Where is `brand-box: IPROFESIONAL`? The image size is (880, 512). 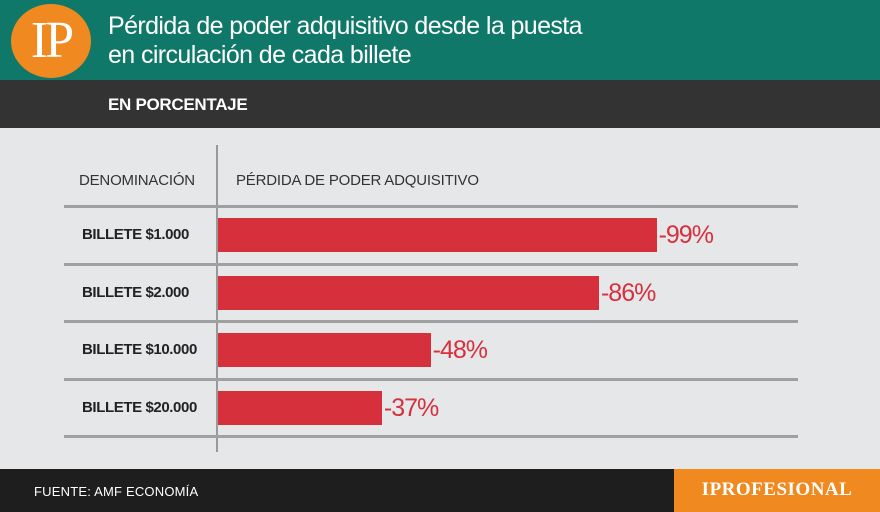 brand-box: IPROFESIONAL is located at coordinates (777, 490).